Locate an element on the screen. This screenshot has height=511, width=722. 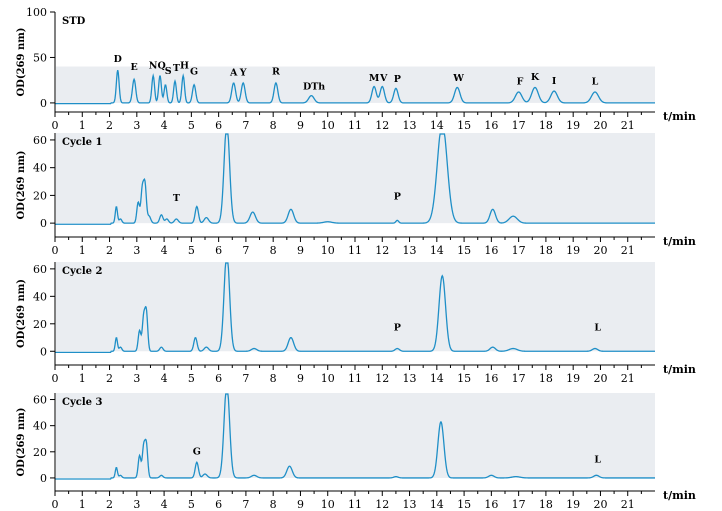
peak-label: Y is located at coordinates (243, 73).